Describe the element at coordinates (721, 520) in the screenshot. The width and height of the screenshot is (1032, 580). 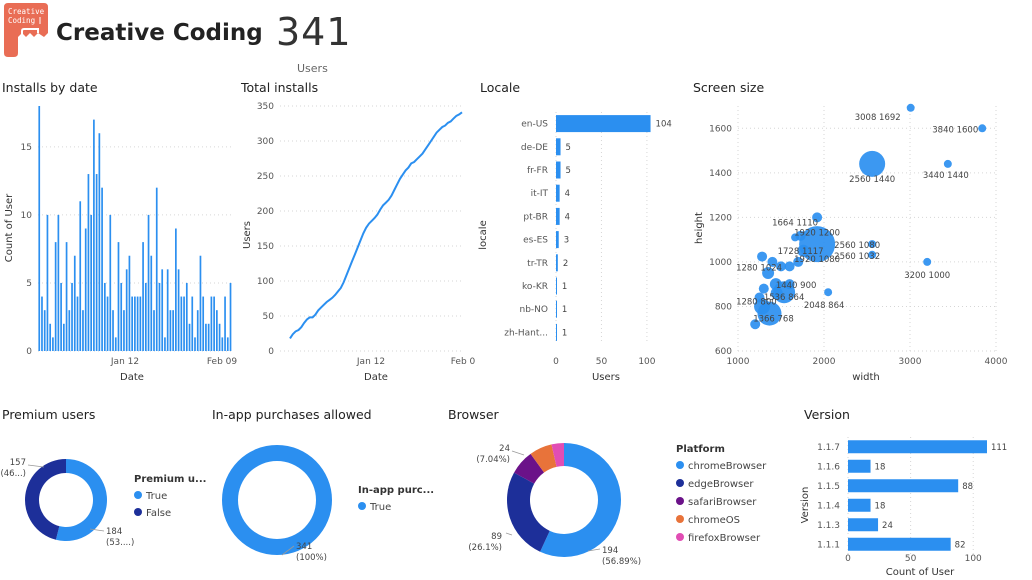
I see `legend-item: chromeOS` at that location.